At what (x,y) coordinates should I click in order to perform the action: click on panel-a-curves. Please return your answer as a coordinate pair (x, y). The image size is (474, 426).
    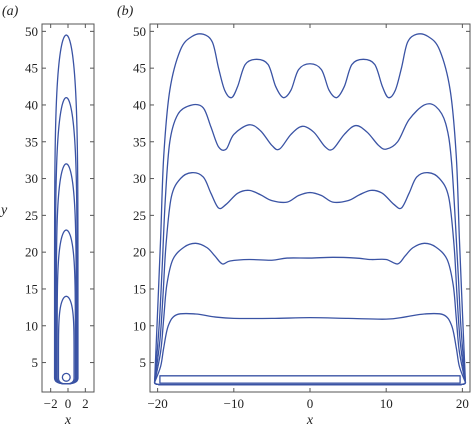
    Looking at the image, I should click on (66, 209).